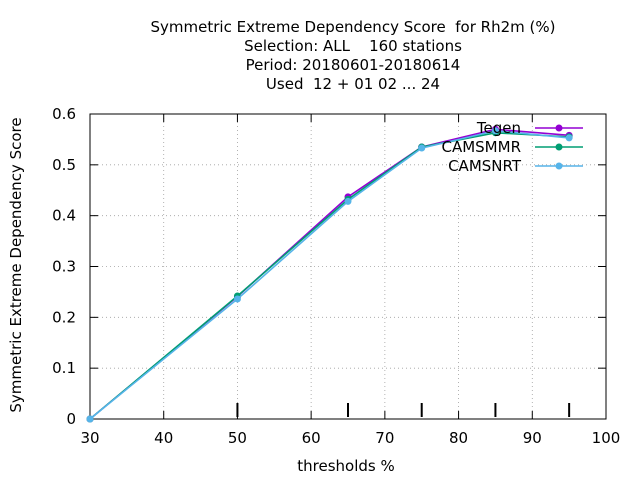  Describe the element at coordinates (384, 438) in the screenshot. I see `x-tick-label-4: 70` at that location.